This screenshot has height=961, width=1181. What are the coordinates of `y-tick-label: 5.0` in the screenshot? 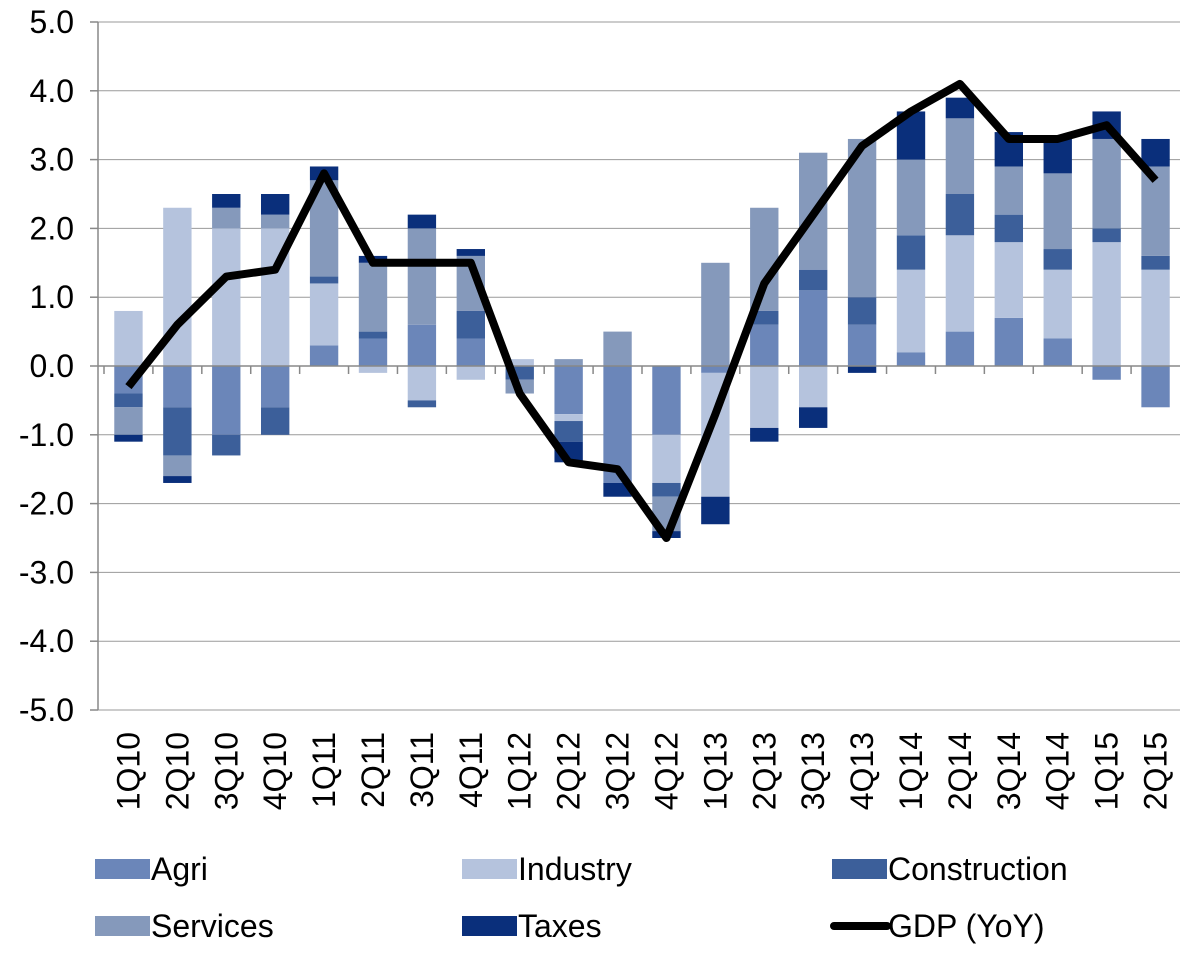 It's located at (52, 22).